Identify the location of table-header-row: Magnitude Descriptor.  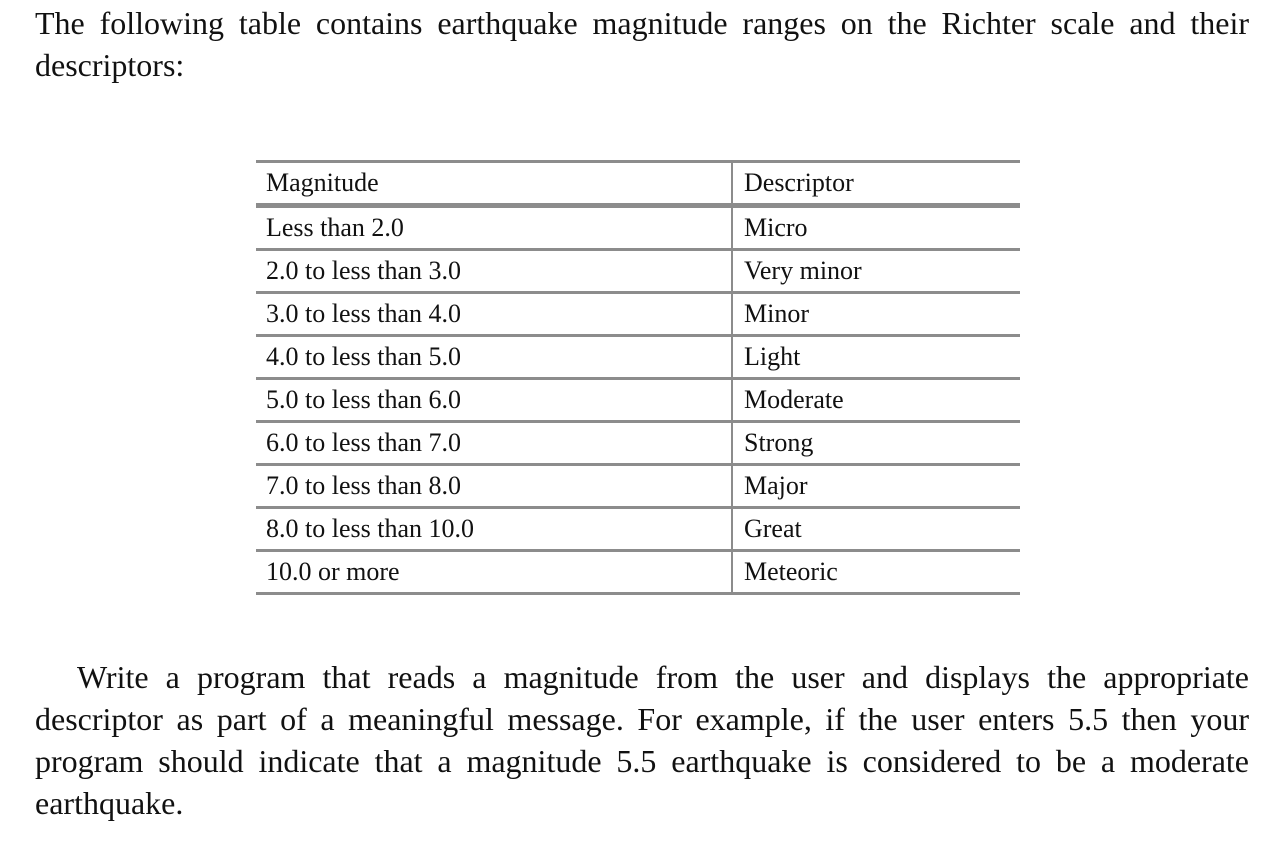
(638, 184).